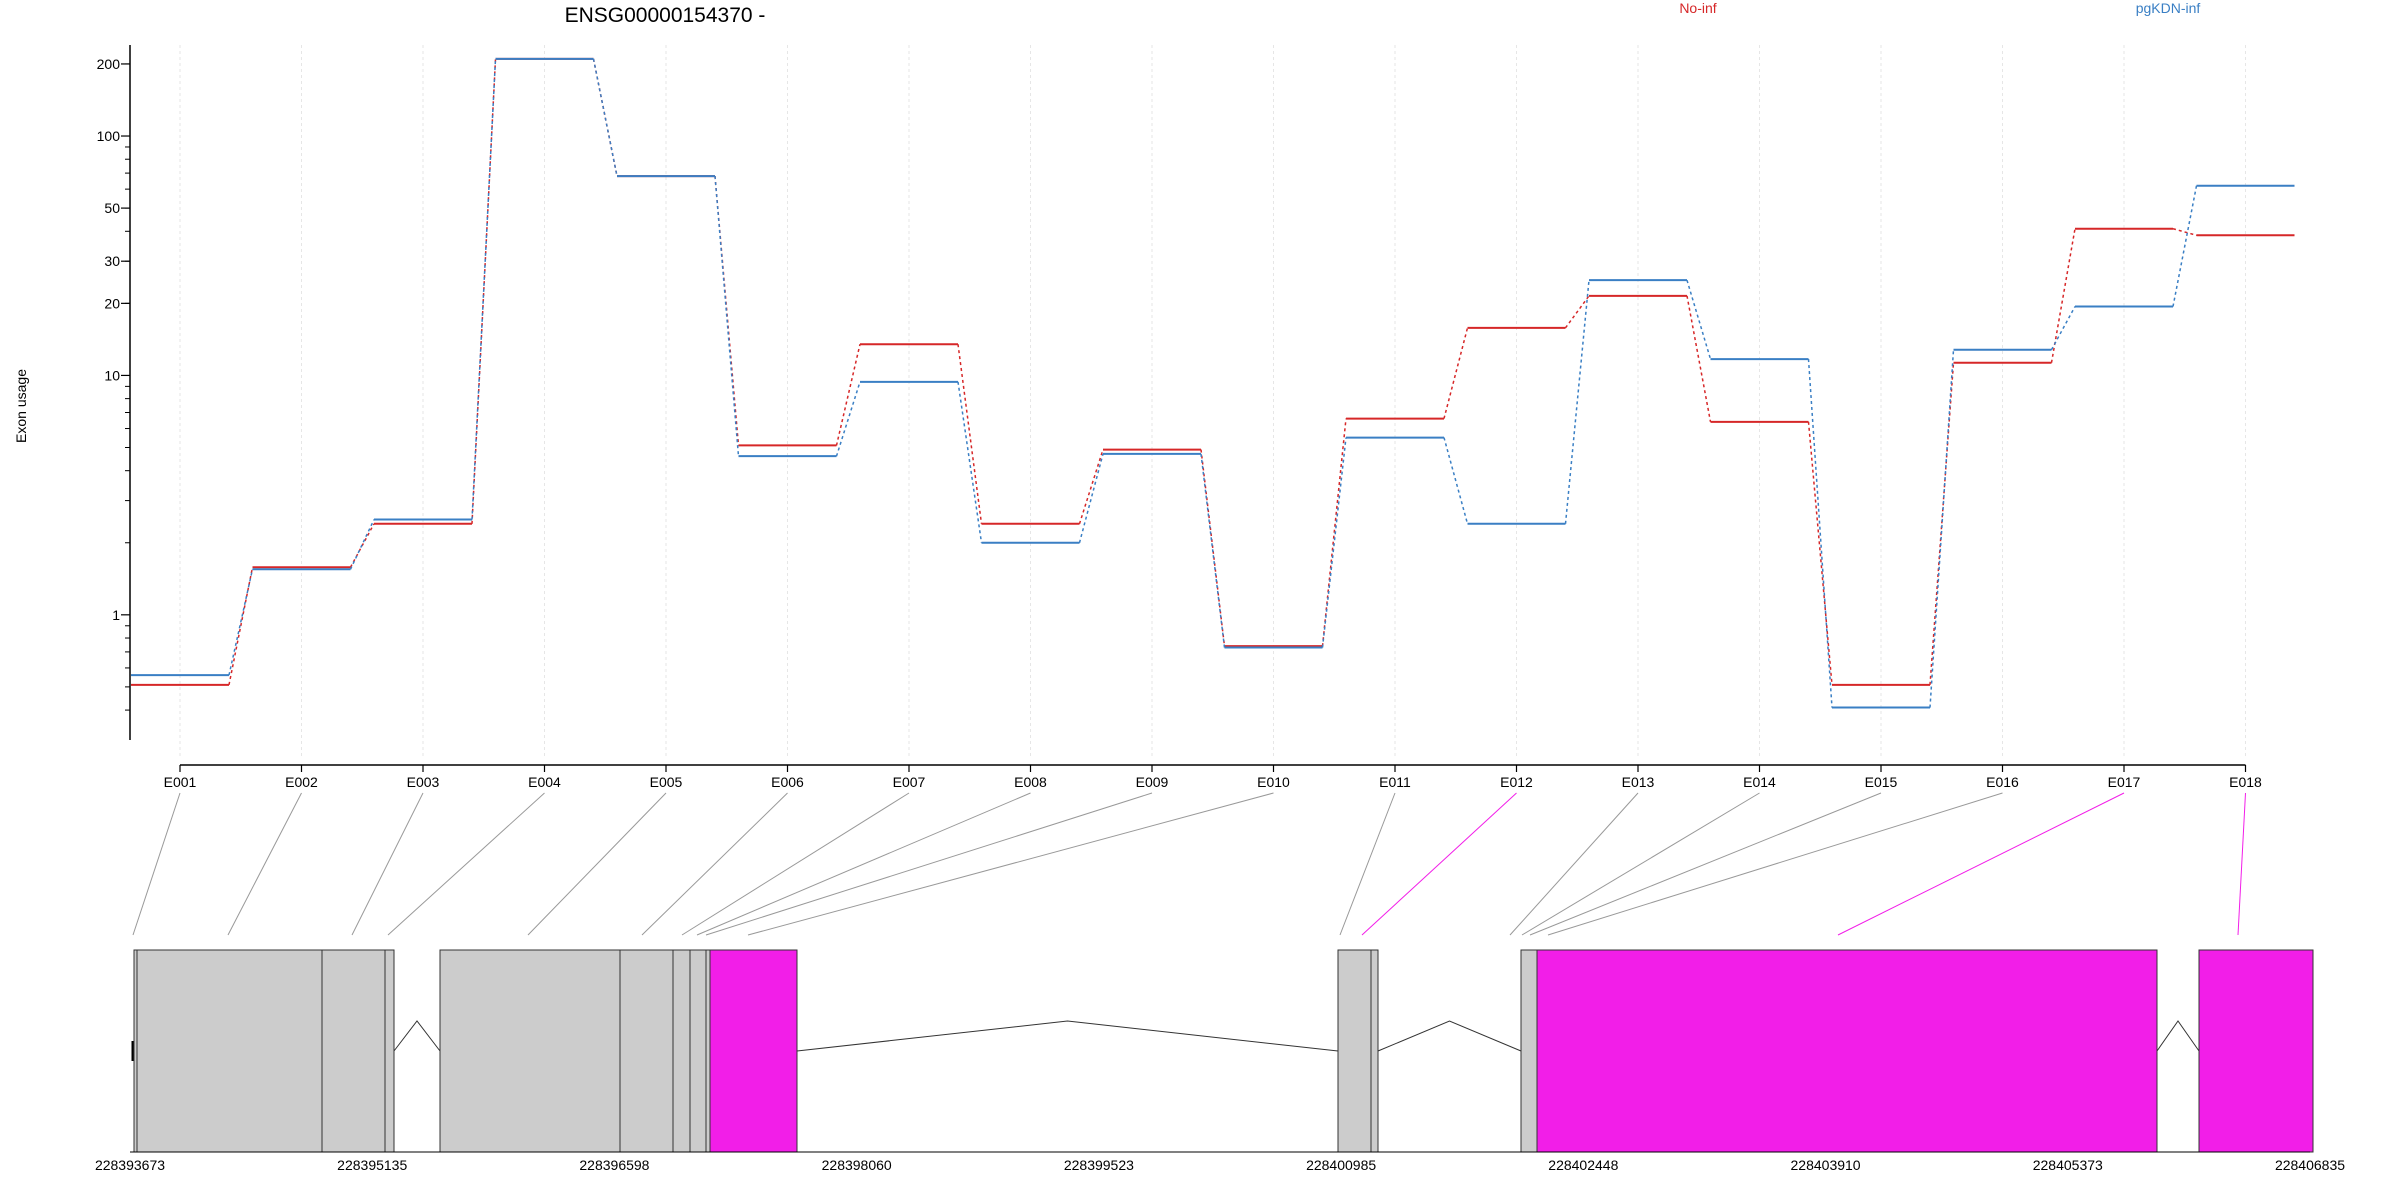 The height and width of the screenshot is (1200, 2400). Describe the element at coordinates (112, 261) in the screenshot. I see `y-tick-label-30: 30` at that location.